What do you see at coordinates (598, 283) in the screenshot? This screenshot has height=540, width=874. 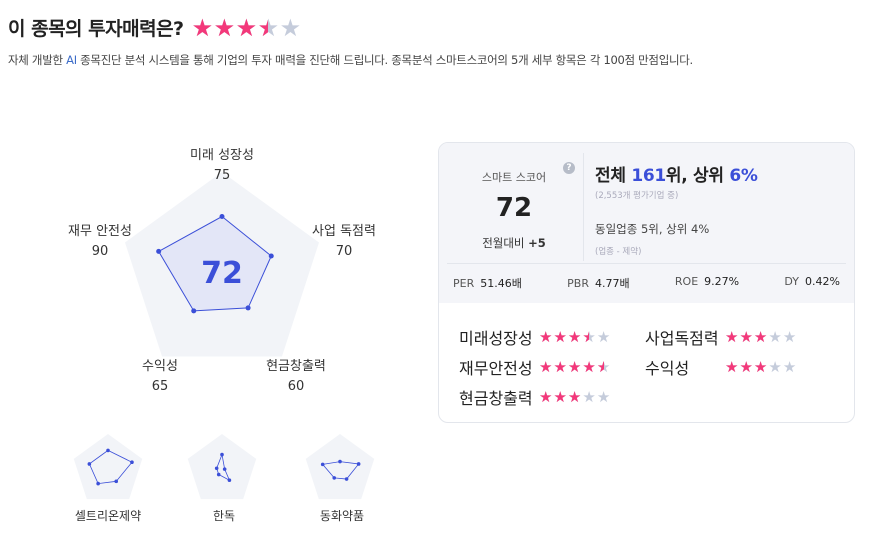 I see `metric-pbr: PBR 4.77배` at bounding box center [598, 283].